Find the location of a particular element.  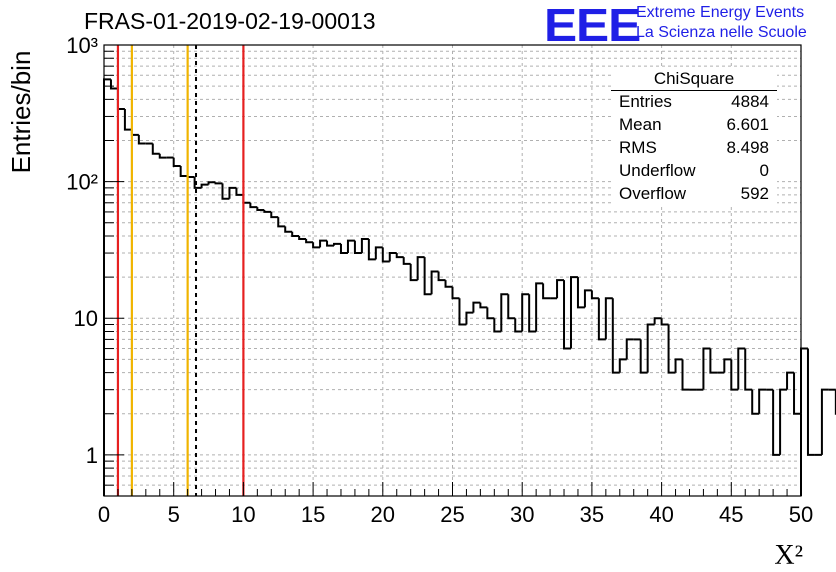

x-tick-label: 5 is located at coordinates (174, 514).